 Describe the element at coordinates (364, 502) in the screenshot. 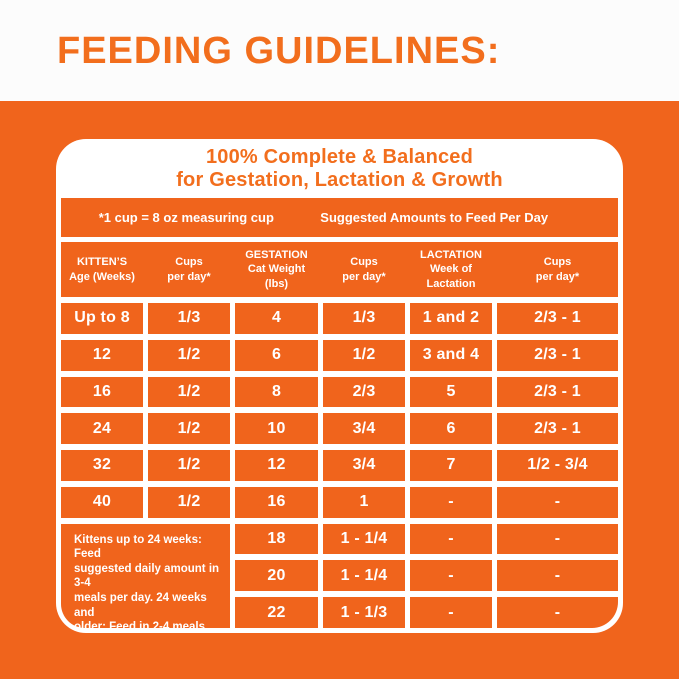

I see `table-cell: 1` at that location.